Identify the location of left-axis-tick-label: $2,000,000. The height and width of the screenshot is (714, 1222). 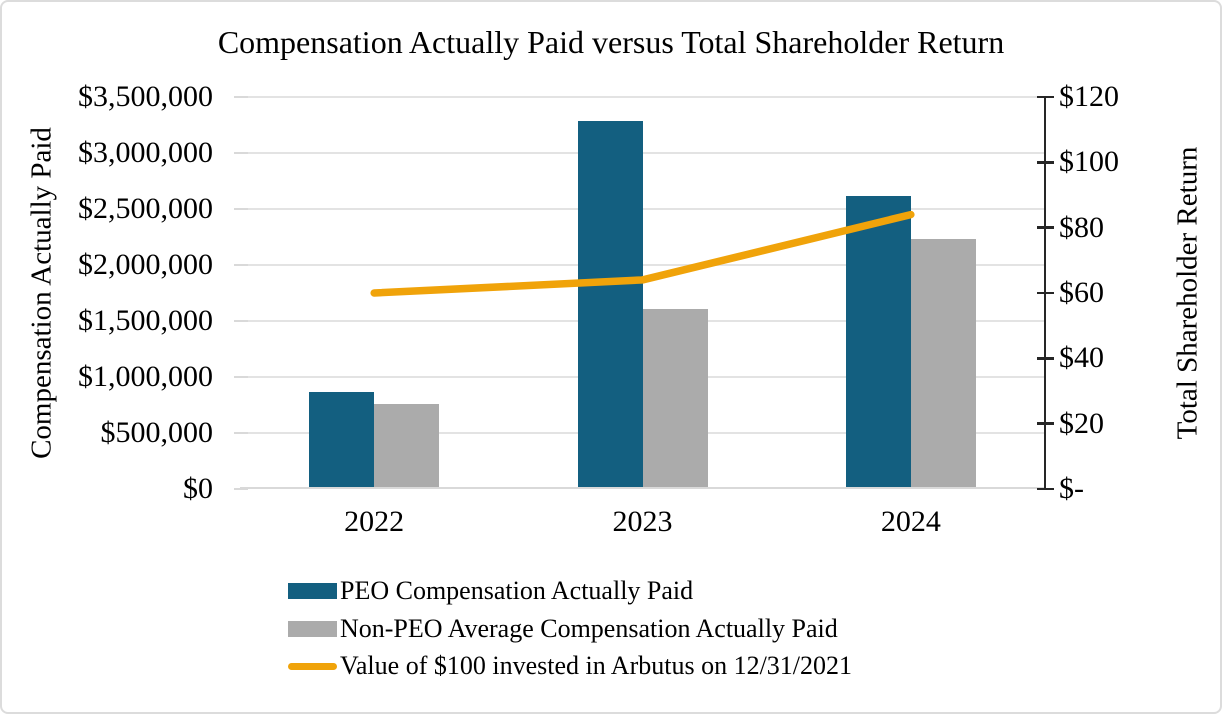
(145, 264).